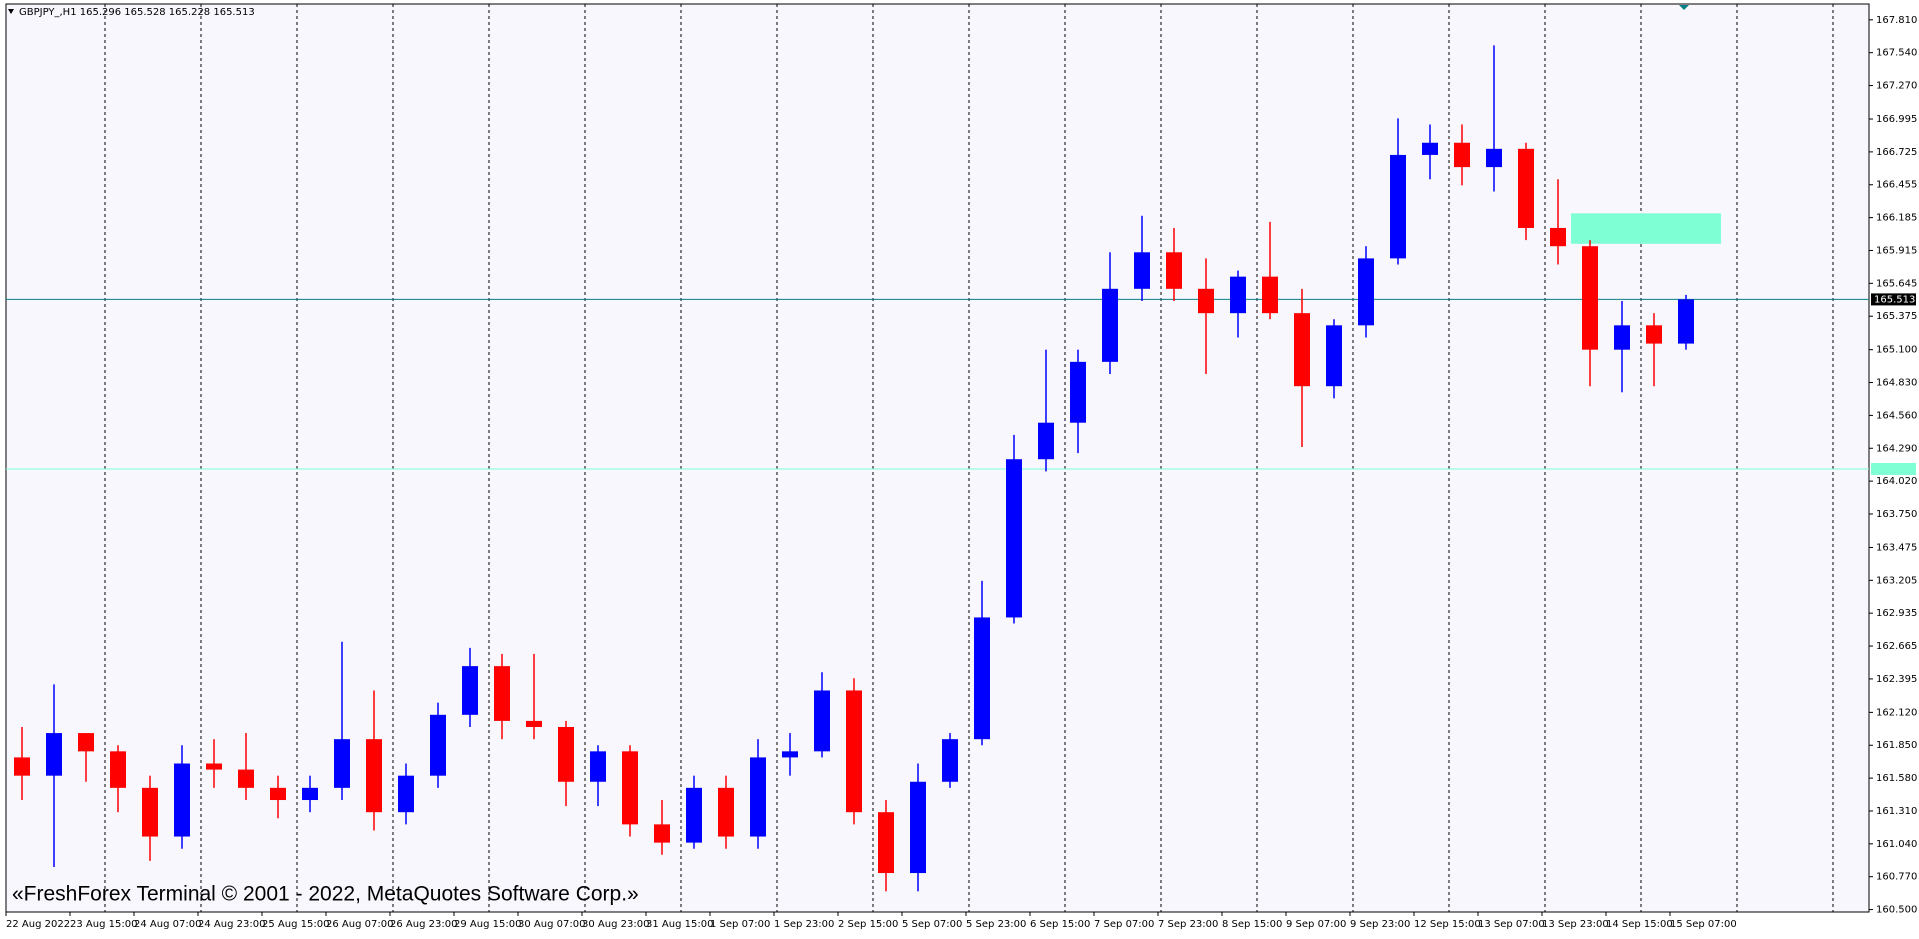 This screenshot has width=1919, height=939. What do you see at coordinates (1896, 481) in the screenshot?
I see `y-tick-label: 164.020` at bounding box center [1896, 481].